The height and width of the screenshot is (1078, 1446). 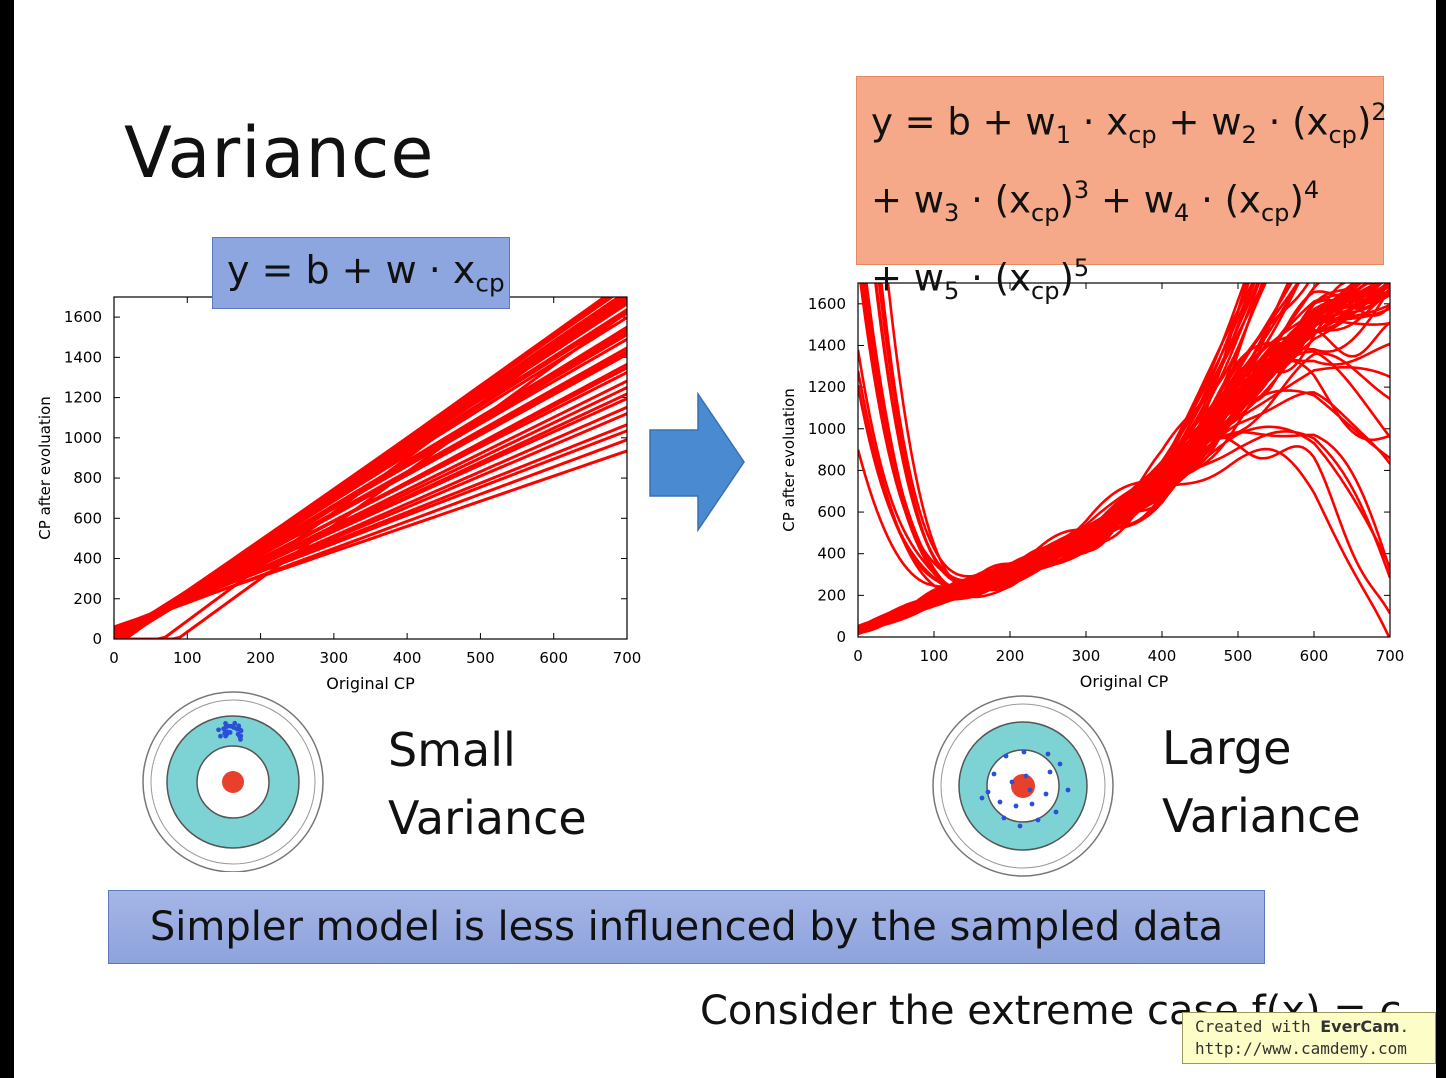 What do you see at coordinates (1023, 786) in the screenshot?
I see `high-variance-target-icon` at bounding box center [1023, 786].